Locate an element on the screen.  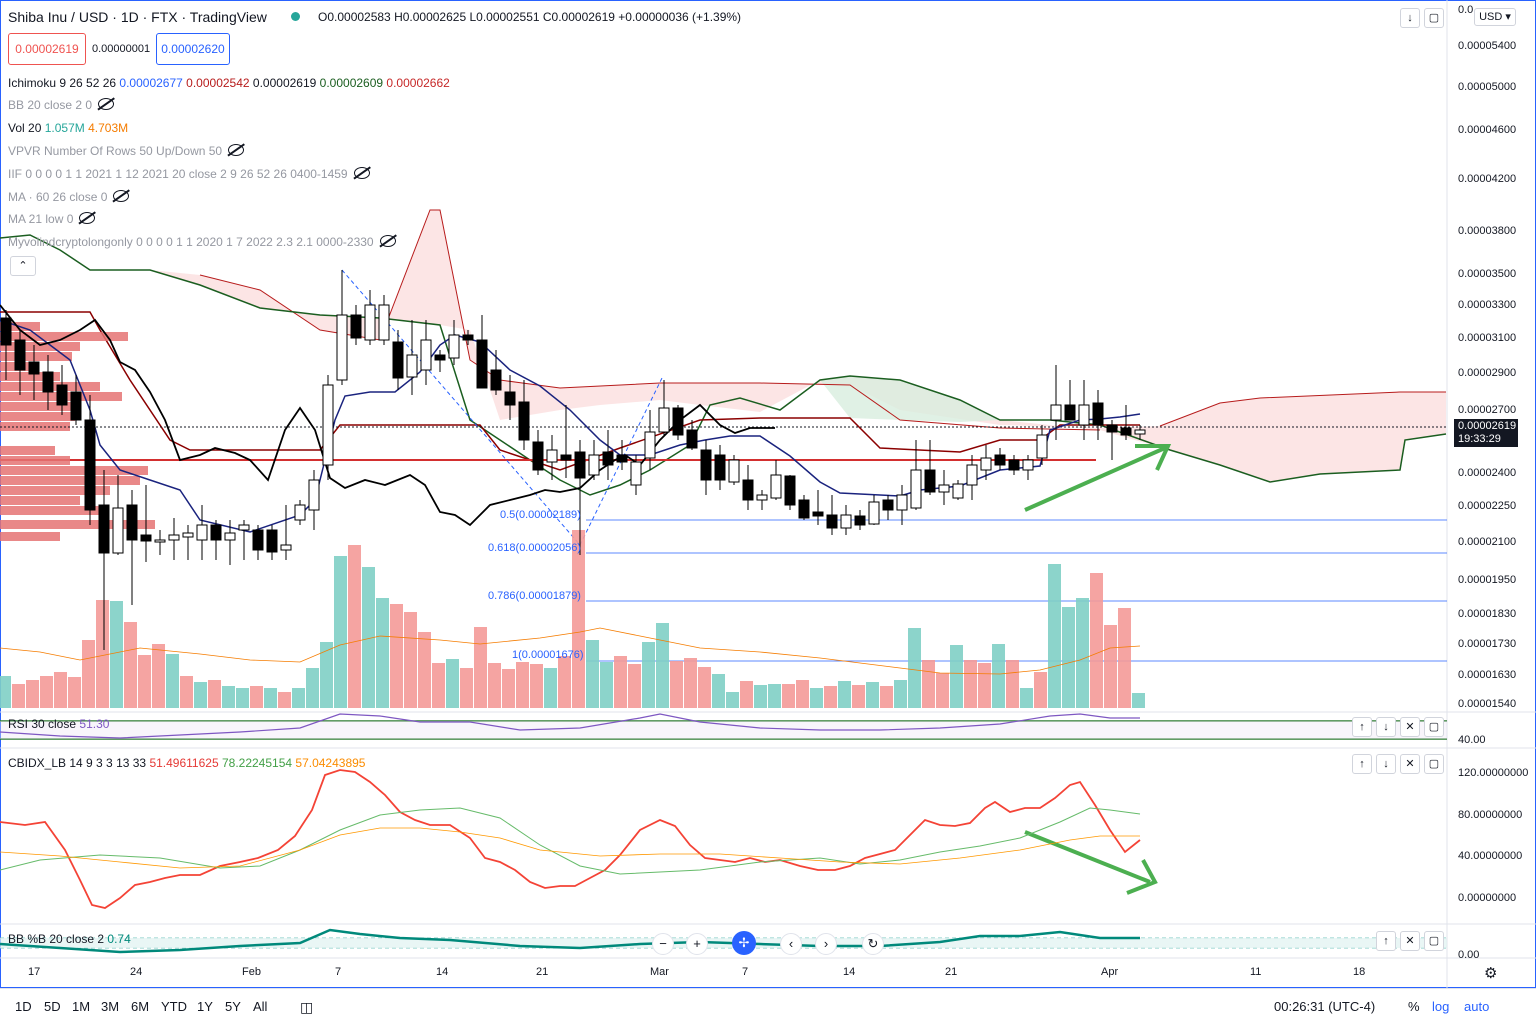
calendar-range-icon: ◫ is located at coordinates (307, 1007).